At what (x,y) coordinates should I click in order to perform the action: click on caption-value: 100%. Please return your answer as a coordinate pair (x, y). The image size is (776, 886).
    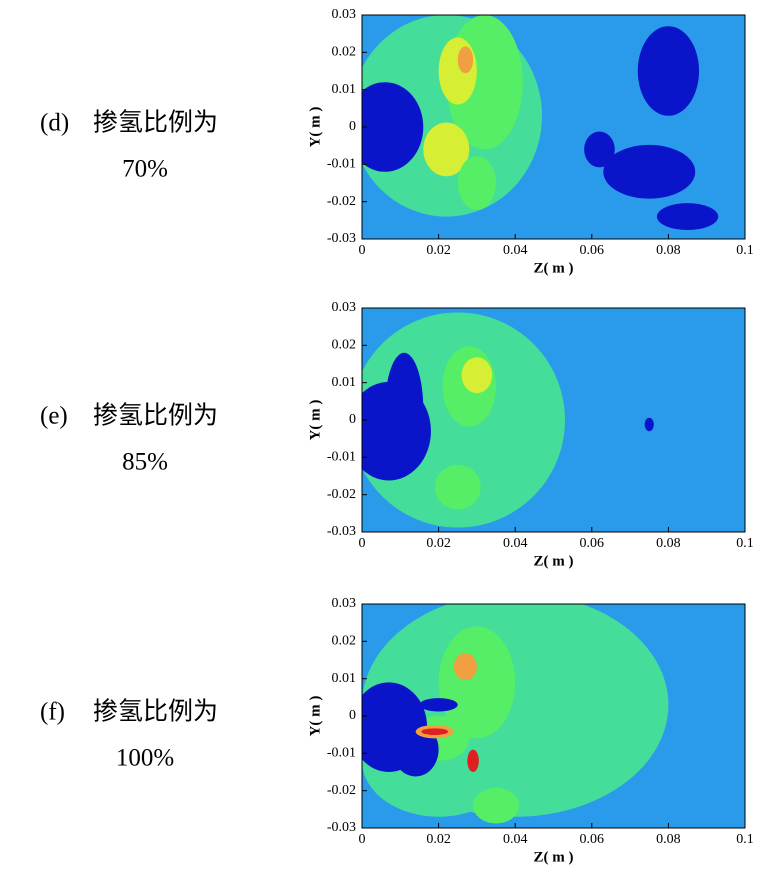
    Looking at the image, I should click on (145, 758).